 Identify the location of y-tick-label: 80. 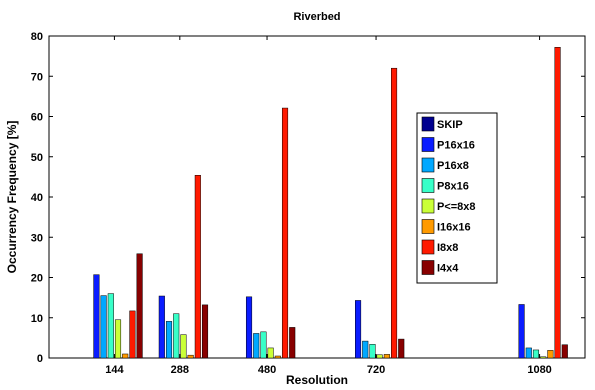
(37, 37).